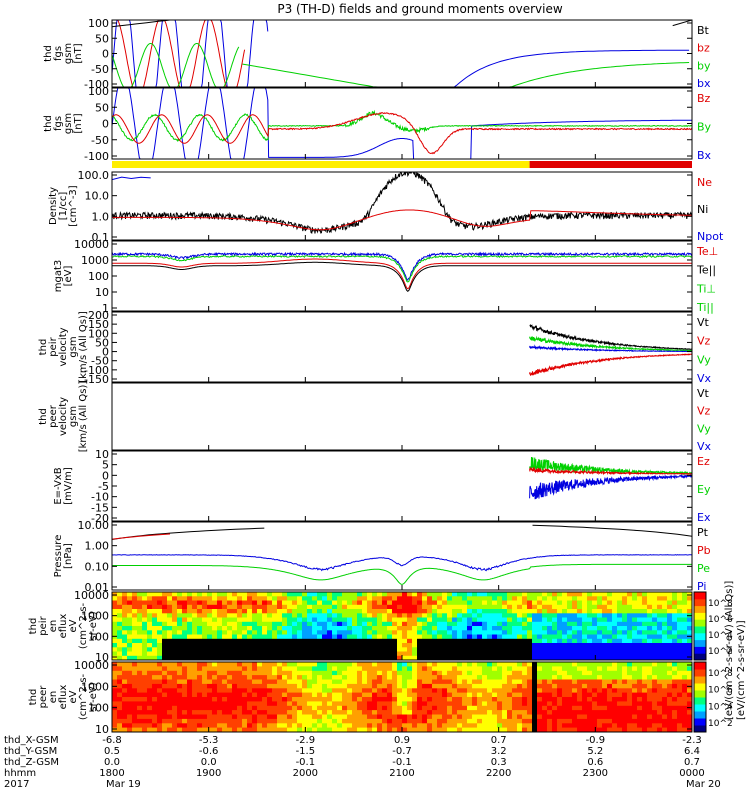 Image resolution: width=750 pixels, height=800 pixels. Describe the element at coordinates (700, 729) in the screenshot. I see `colorbar-segment` at that location.